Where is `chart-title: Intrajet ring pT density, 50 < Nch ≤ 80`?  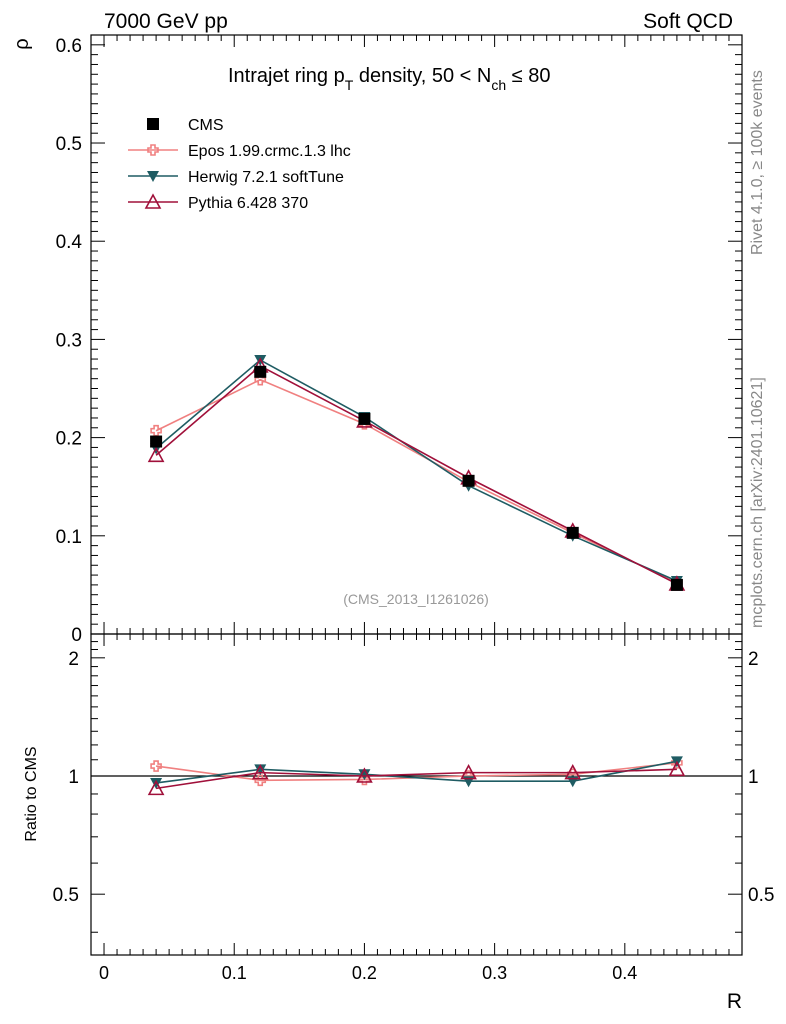 chart-title: Intrajet ring pT density, 50 < Nch ≤ 80 is located at coordinates (389, 79).